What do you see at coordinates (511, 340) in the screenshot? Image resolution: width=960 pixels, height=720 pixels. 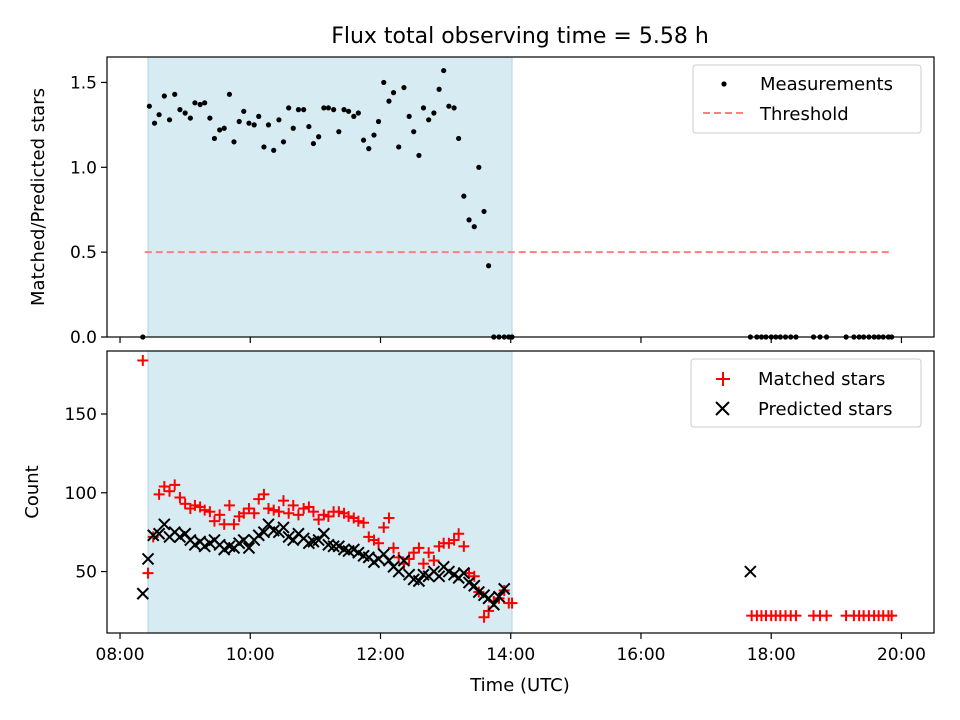 I see `ratio-x-ticks` at bounding box center [511, 340].